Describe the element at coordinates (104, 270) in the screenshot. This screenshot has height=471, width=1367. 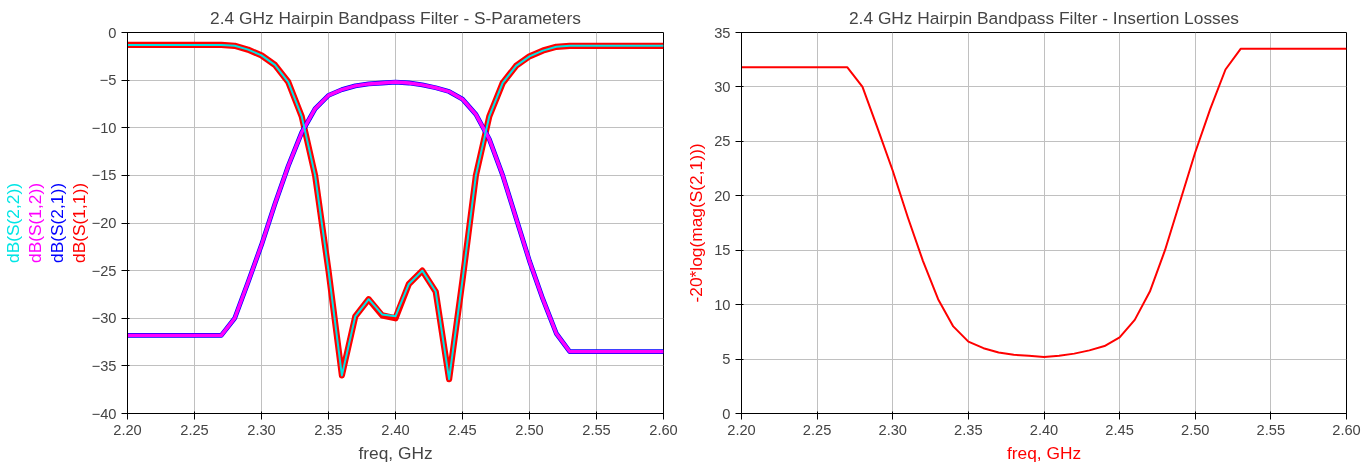
I see `y-tick-label: −25` at that location.